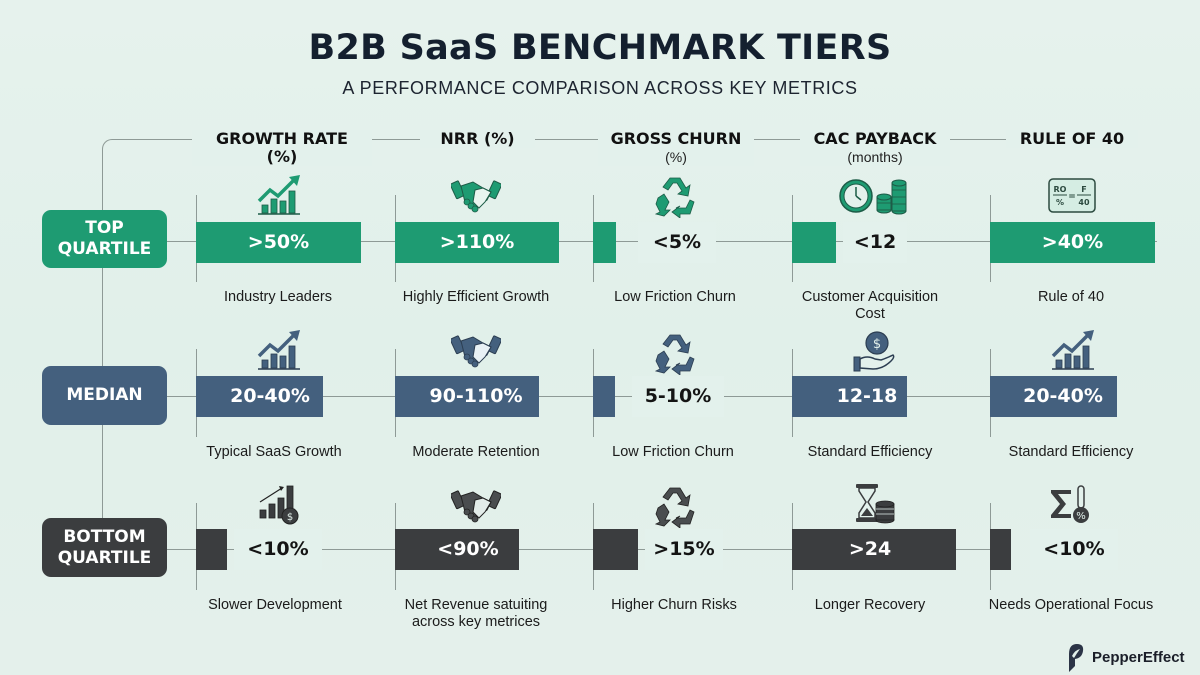  Describe the element at coordinates (211, 549) in the screenshot. I see `bar-bottom-growth` at that location.